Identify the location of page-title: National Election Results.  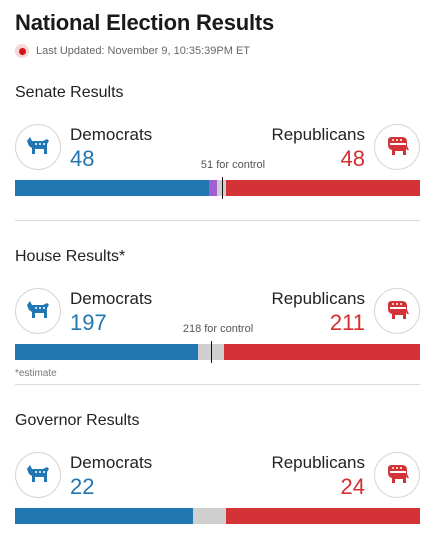
(145, 22).